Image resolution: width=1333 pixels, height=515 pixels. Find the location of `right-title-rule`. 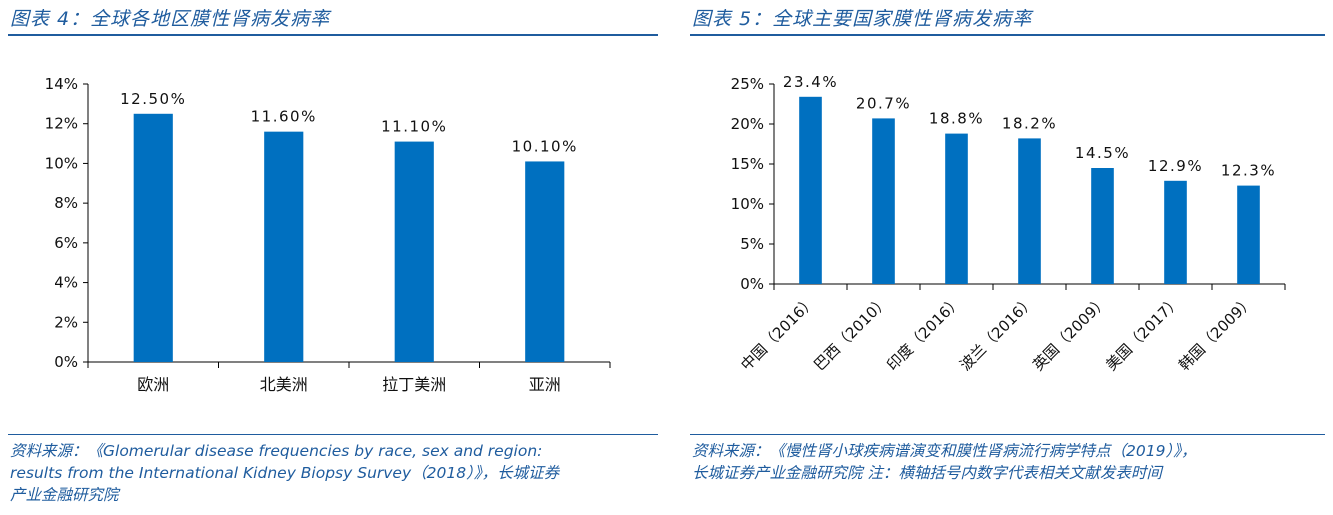

right-title-rule is located at coordinates (1007, 35).